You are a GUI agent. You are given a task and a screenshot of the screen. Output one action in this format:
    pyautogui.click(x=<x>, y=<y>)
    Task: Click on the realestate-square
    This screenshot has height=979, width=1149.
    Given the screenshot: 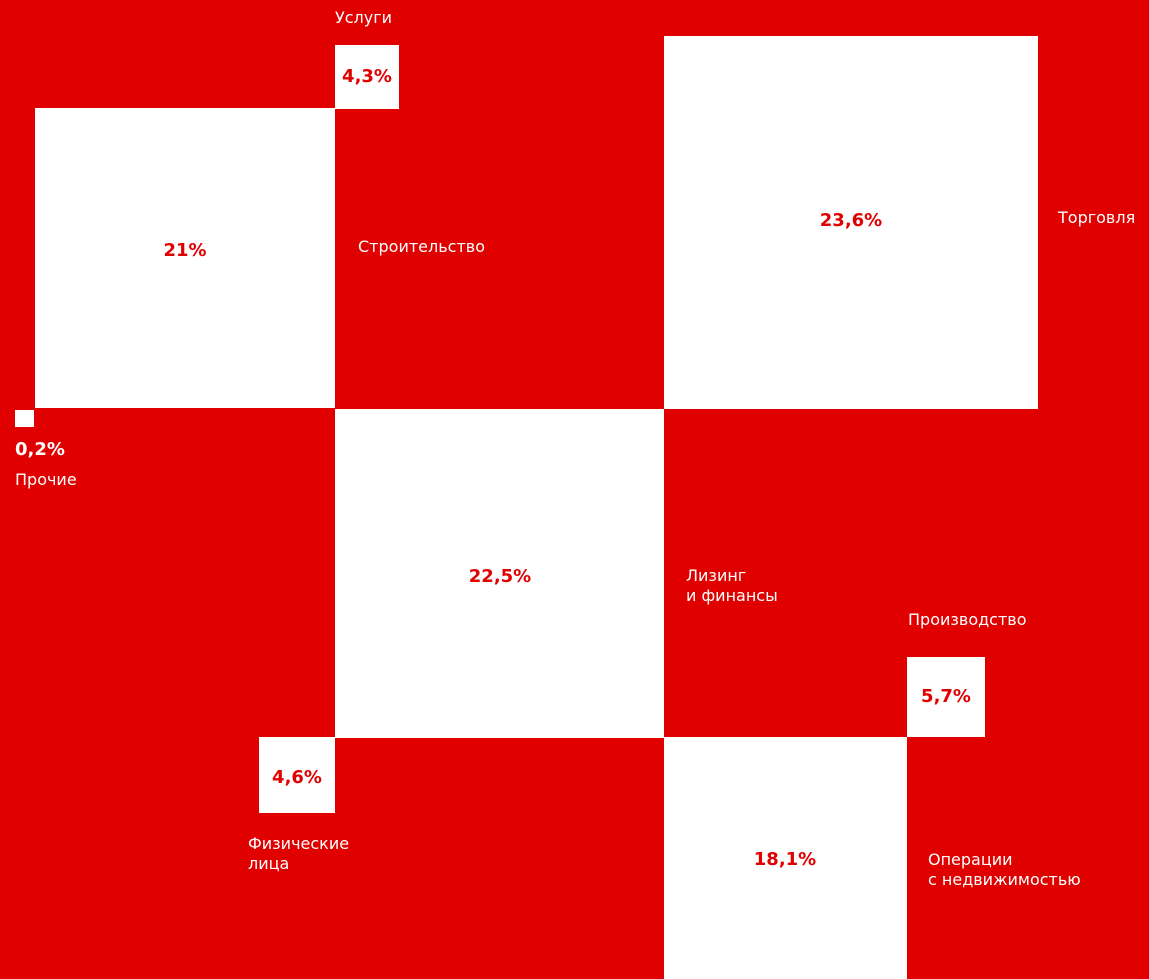 What is the action you would take?
    pyautogui.click(x=785, y=858)
    